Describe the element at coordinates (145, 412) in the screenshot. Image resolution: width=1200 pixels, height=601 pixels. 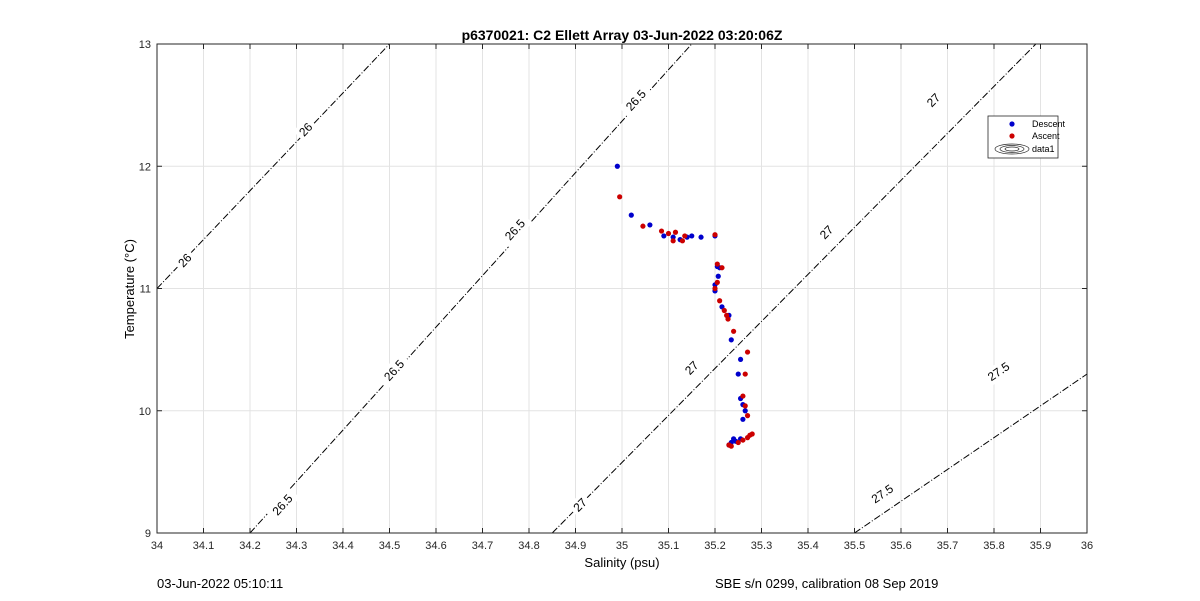
I see `y-tick-label: 10` at that location.